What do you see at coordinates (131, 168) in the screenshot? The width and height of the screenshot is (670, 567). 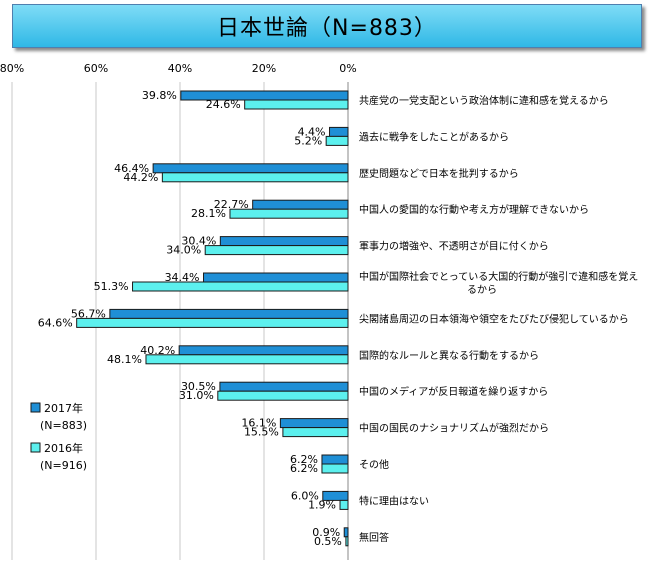 I see `data-label: 46.4%` at bounding box center [131, 168].